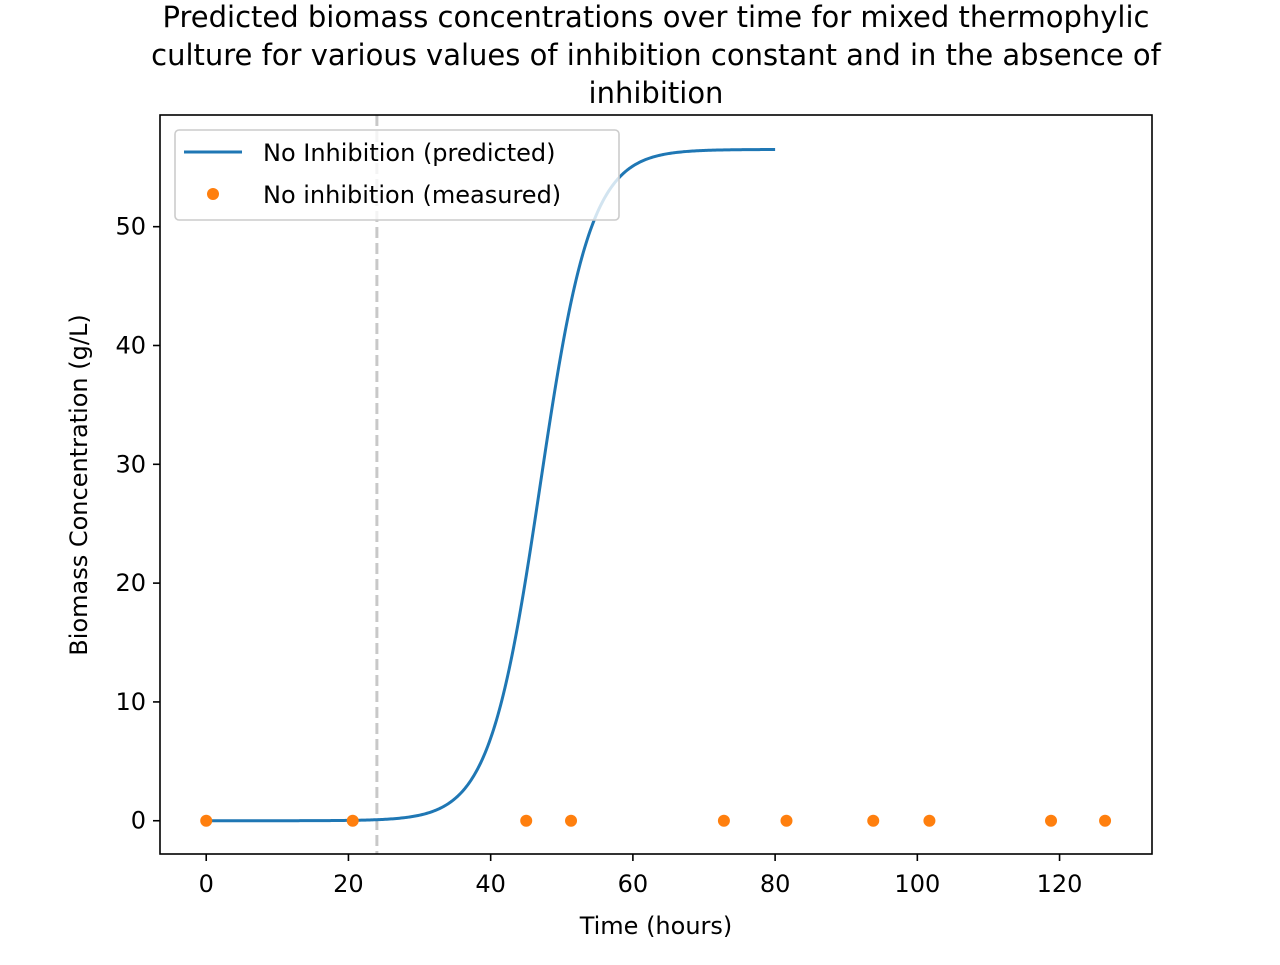 The height and width of the screenshot is (965, 1280). I want to click on x-tick-label: 0, so click(206, 884).